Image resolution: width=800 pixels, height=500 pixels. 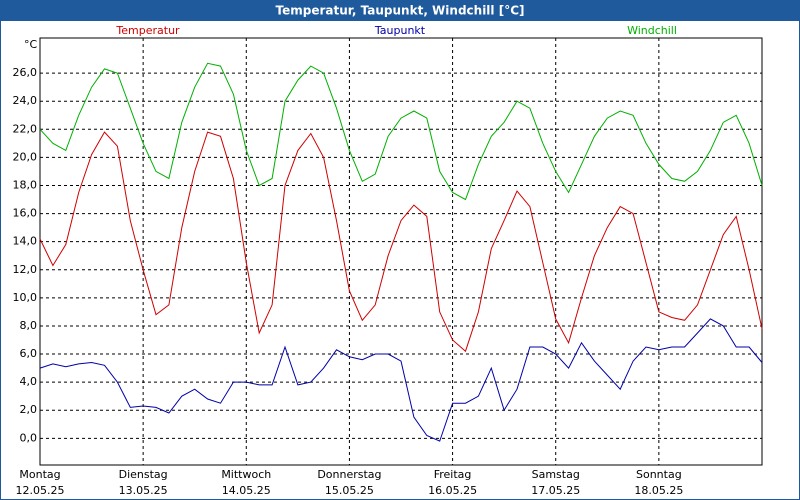 What do you see at coordinates (25, 213) in the screenshot?
I see `y-tick-label: 16,0` at bounding box center [25, 213].